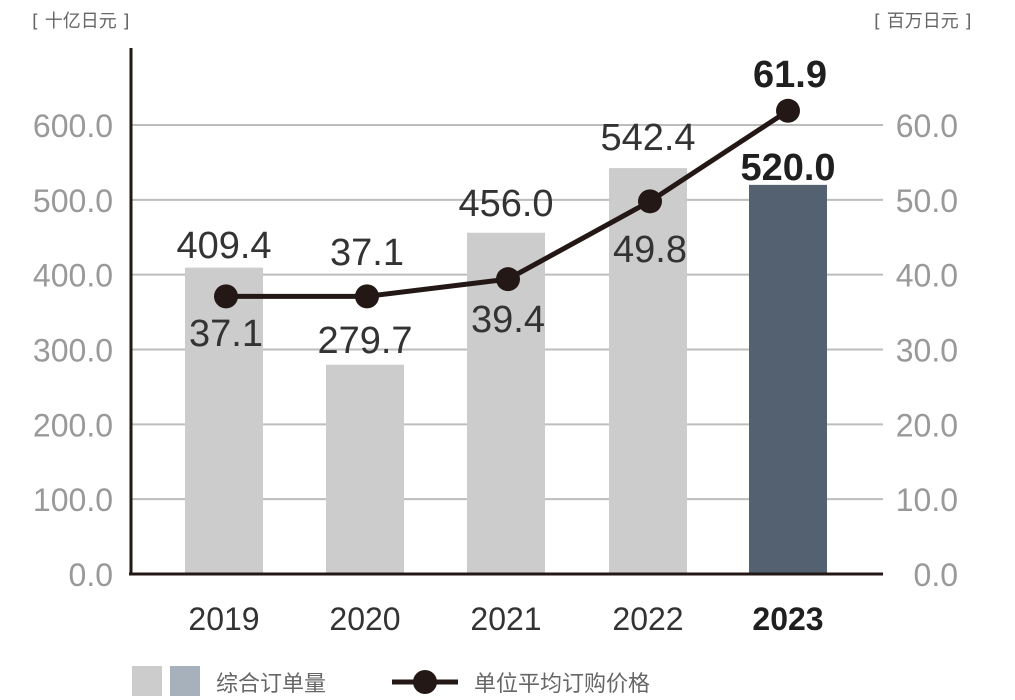  Describe the element at coordinates (927, 500) in the screenshot. I see `right-tick-label: 10.0` at that location.